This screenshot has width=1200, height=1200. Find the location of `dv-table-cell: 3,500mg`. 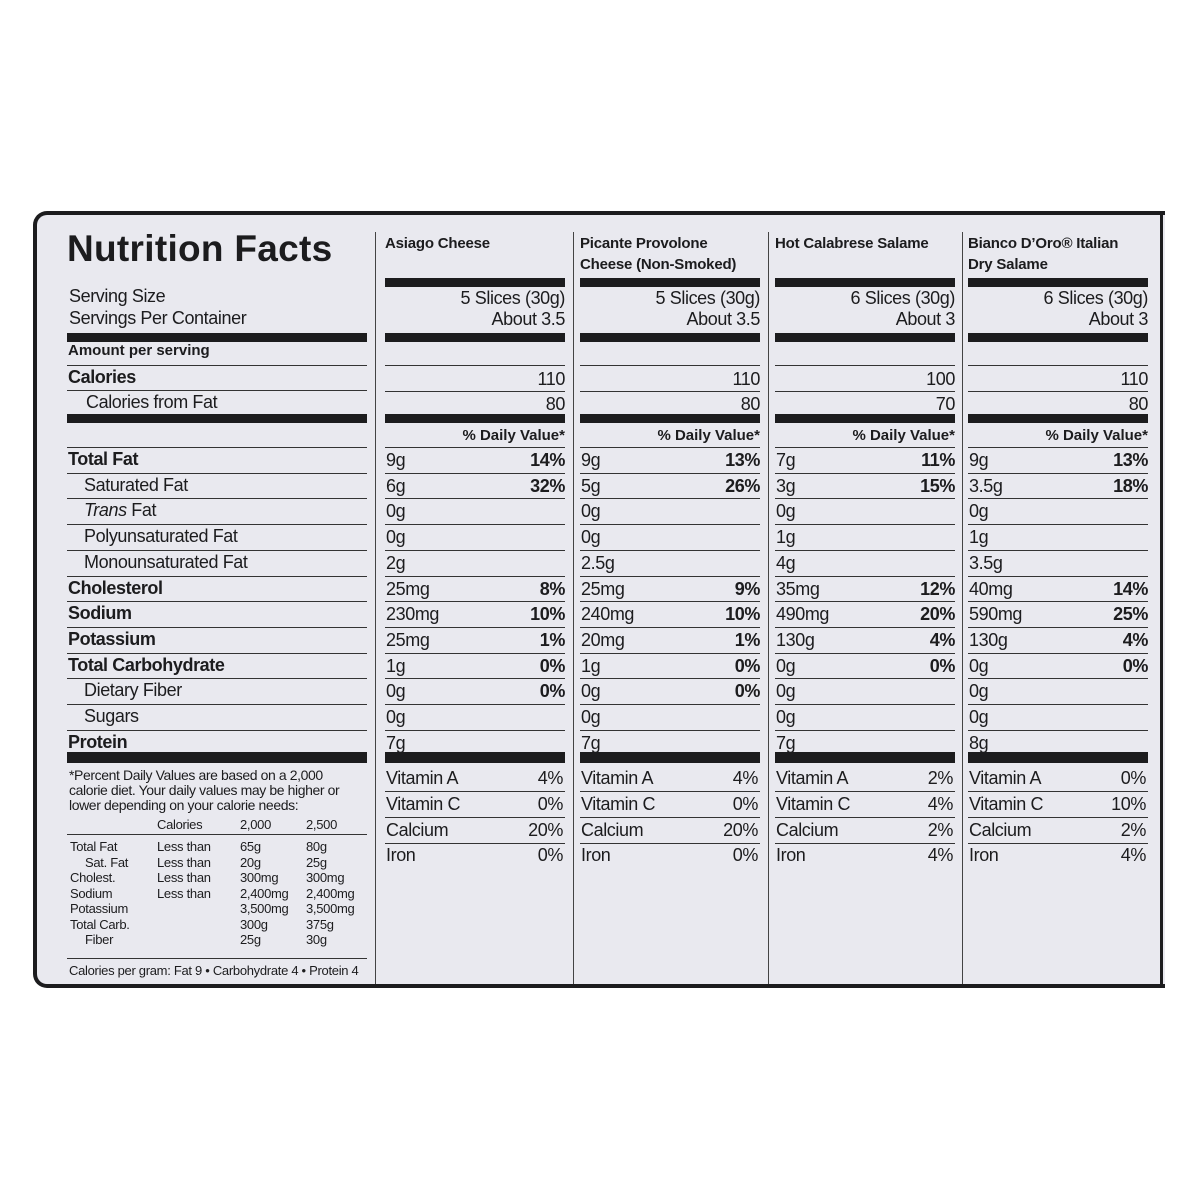

dv-table-cell: 3,500mg is located at coordinates (264, 908).